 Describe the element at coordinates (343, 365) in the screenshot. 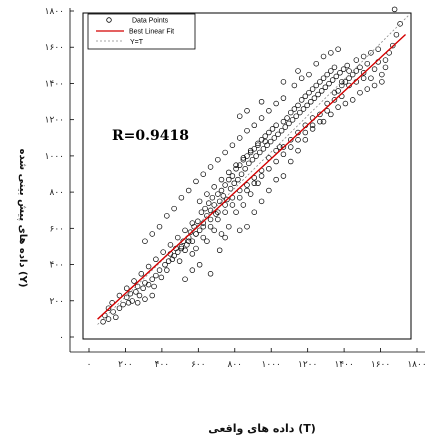

I see `x-tick-label: ۱۴۰۰` at that location.